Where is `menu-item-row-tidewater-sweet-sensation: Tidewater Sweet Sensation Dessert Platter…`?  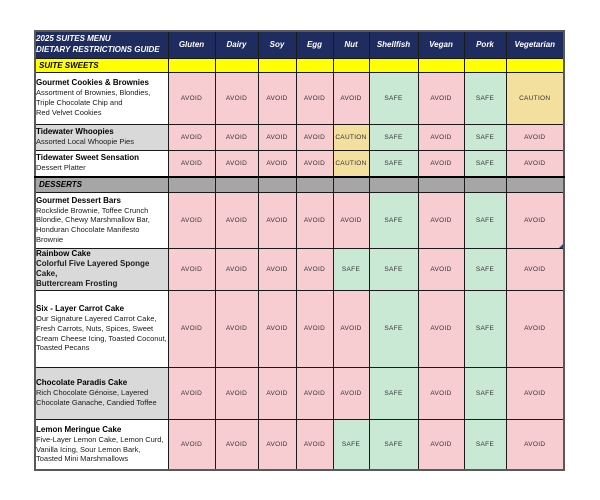 menu-item-row-tidewater-sweet-sensation: Tidewater Sweet Sensation Dessert Platter… is located at coordinates (299, 163).